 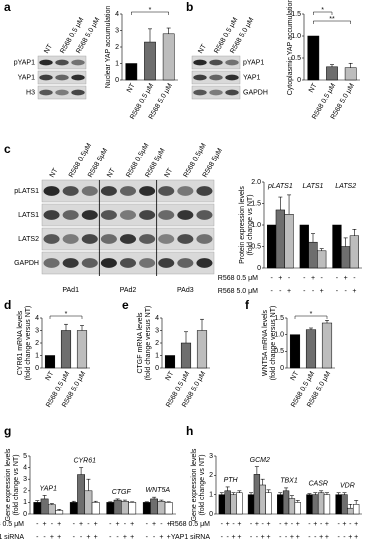 I want to click on band-label: LATS2, so click(x=28, y=239).